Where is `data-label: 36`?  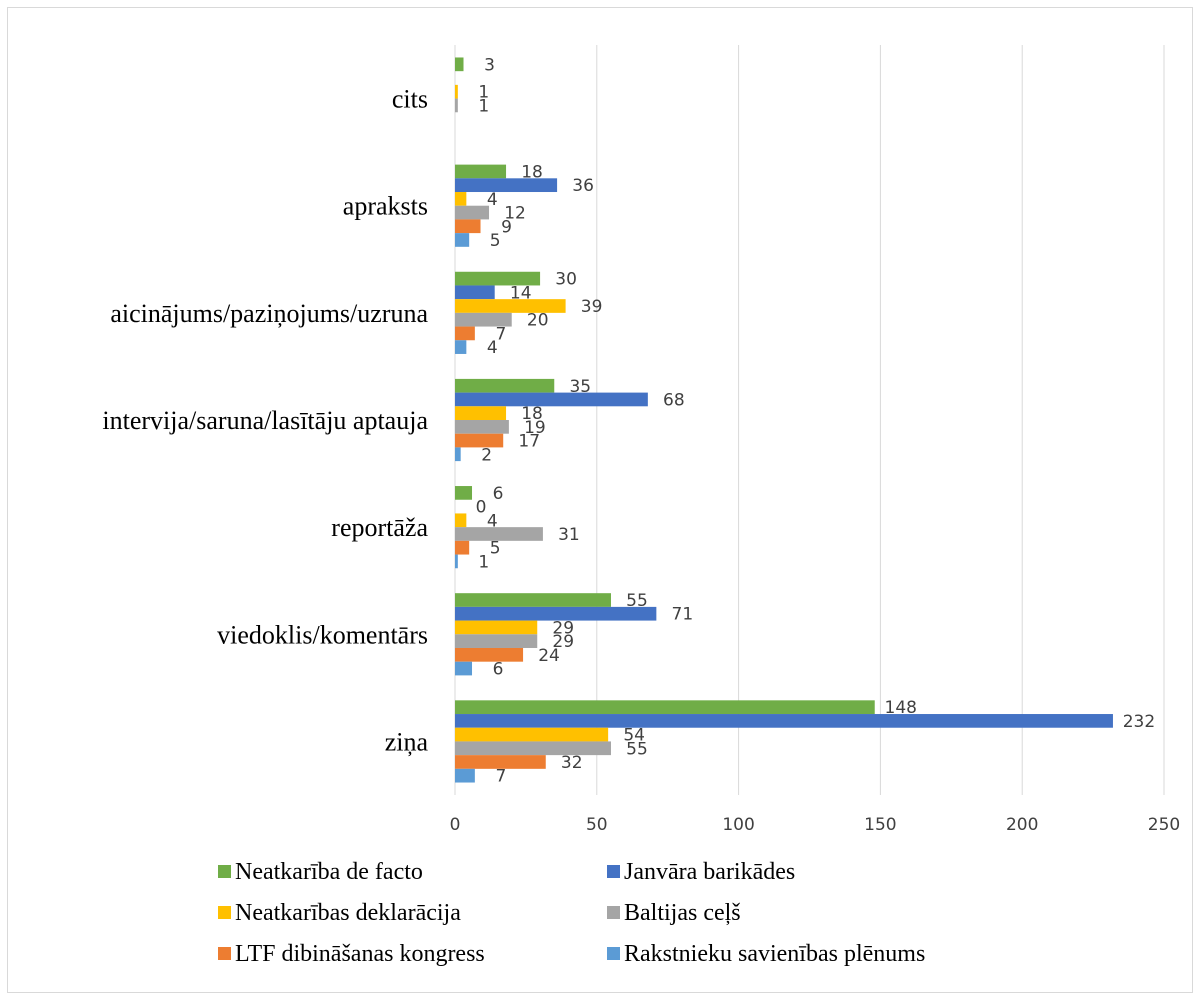 data-label: 36 is located at coordinates (583, 186).